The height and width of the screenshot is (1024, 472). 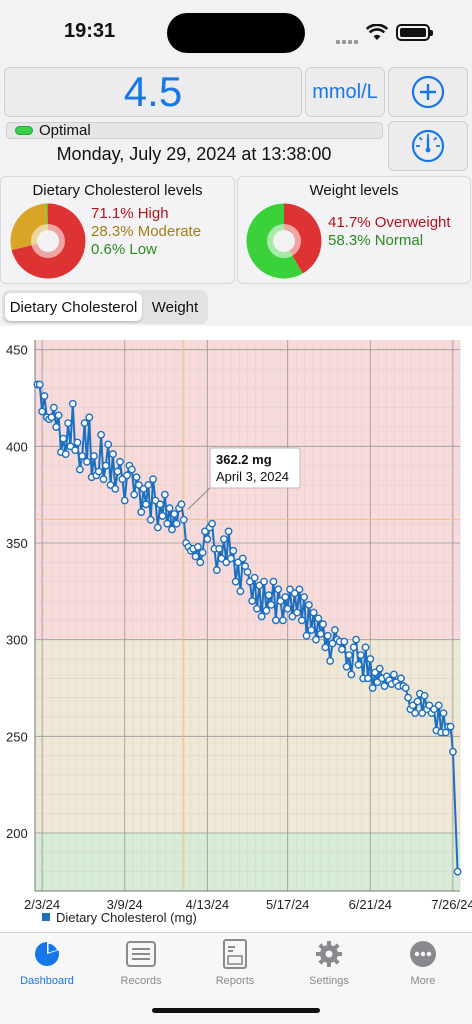 What do you see at coordinates (141, 963) in the screenshot?
I see `tabbar-records: Records` at bounding box center [141, 963].